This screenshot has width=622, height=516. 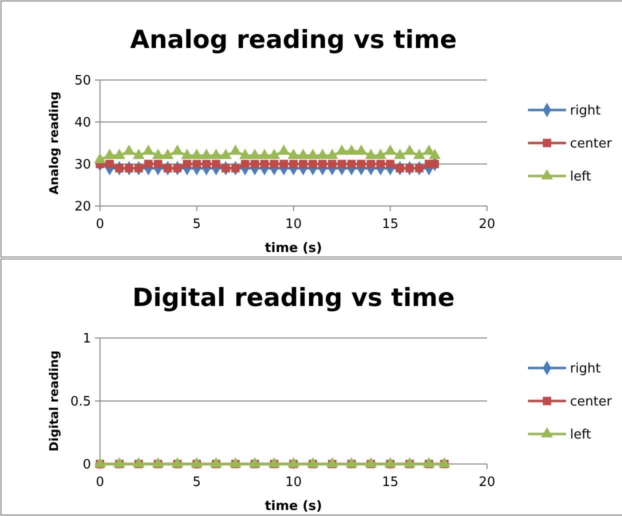 What do you see at coordinates (54, 401) in the screenshot?
I see `y-axis-title: Digital reading` at bounding box center [54, 401].